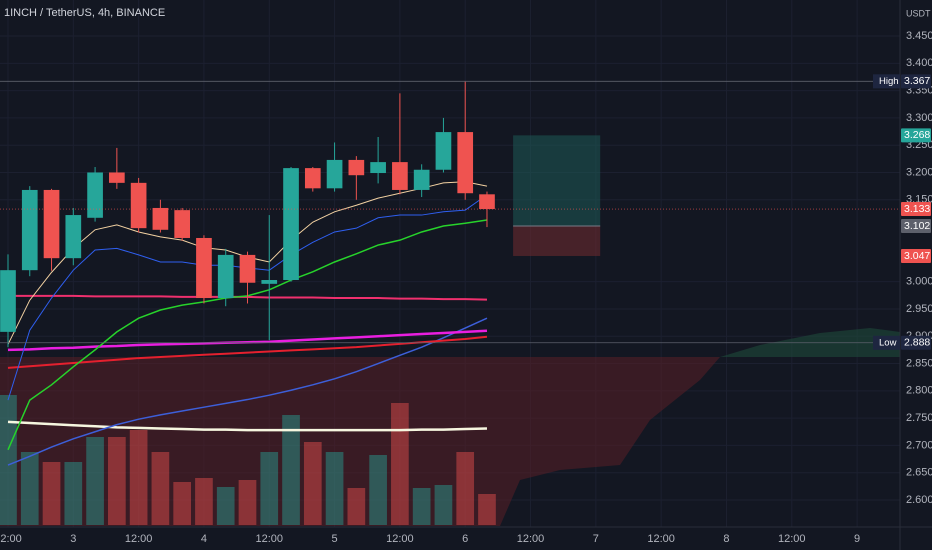 Image resolution: width=932 pixels, height=550 pixels. Describe the element at coordinates (84, 13) in the screenshot. I see `chart-title: 1INCH / TetherUS, 4h, BINANCE` at that location.